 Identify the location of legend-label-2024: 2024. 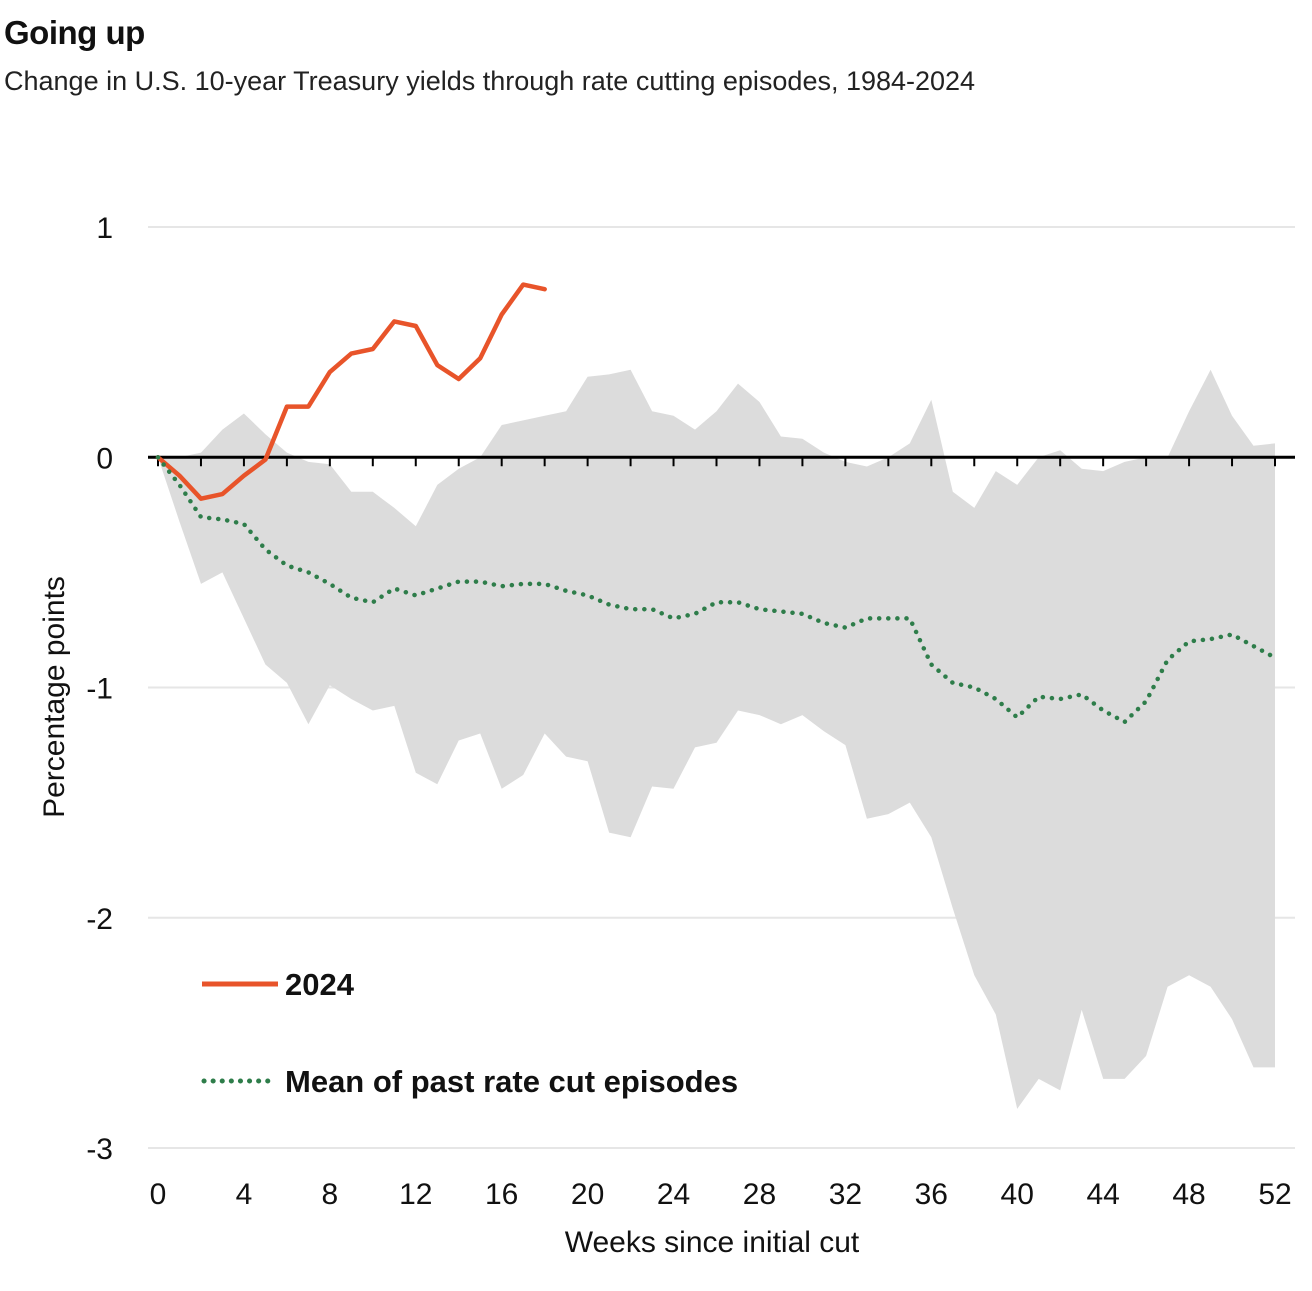
(320, 984).